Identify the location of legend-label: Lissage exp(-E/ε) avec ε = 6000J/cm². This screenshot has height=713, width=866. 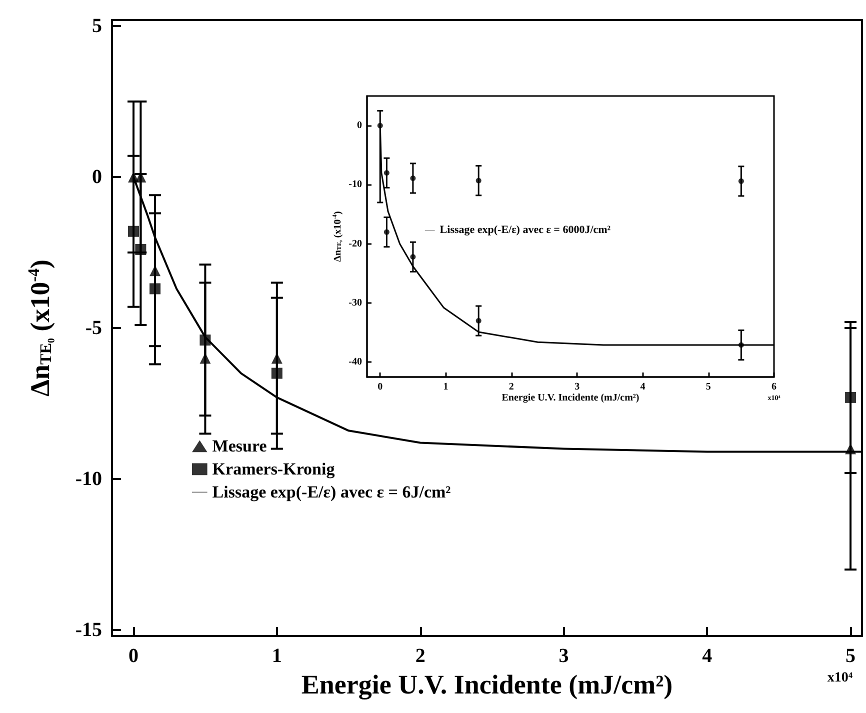
(526, 230).